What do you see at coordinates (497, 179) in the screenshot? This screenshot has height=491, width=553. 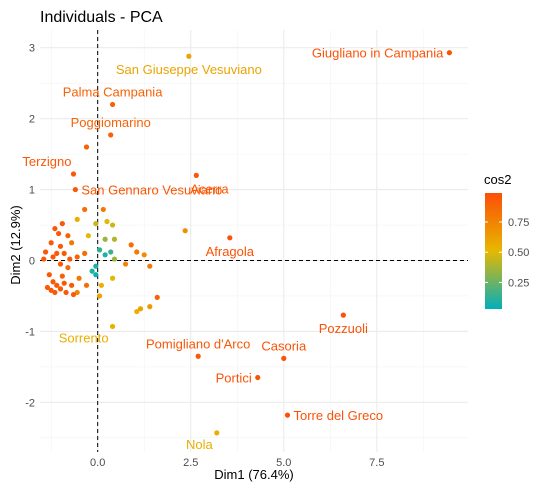 I see `legend-title: cos2` at bounding box center [497, 179].